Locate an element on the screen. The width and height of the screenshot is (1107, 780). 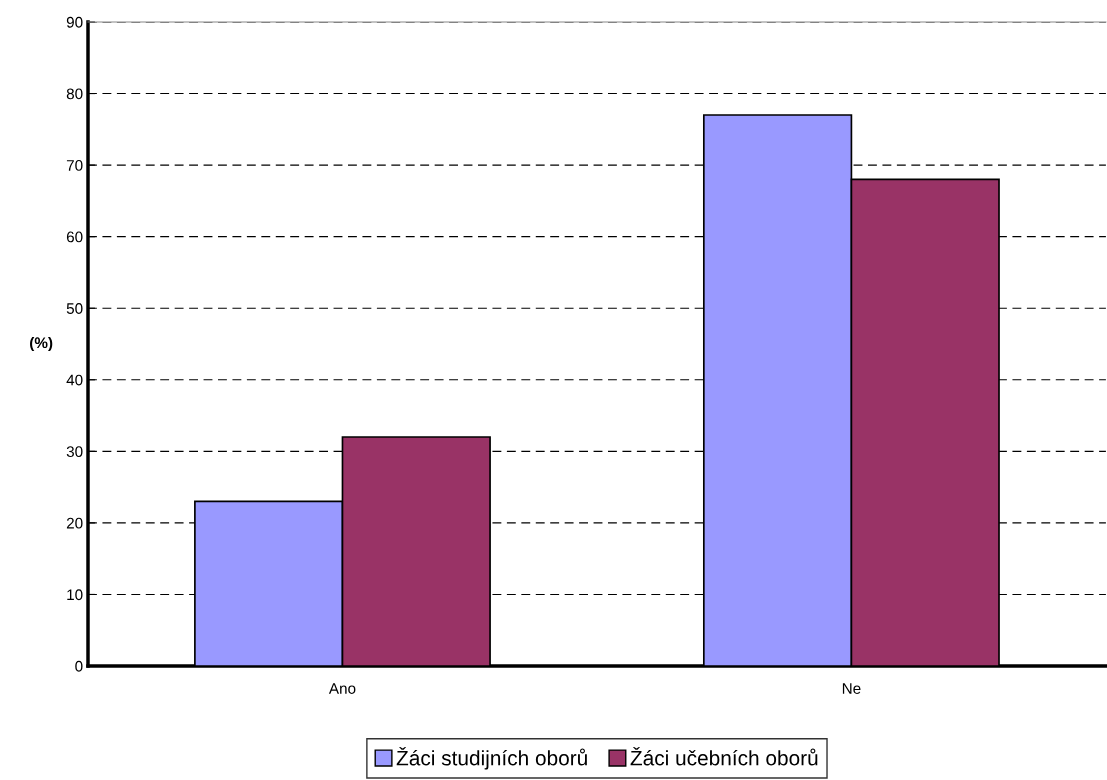
y-tick-label: 60 is located at coordinates (74, 237).